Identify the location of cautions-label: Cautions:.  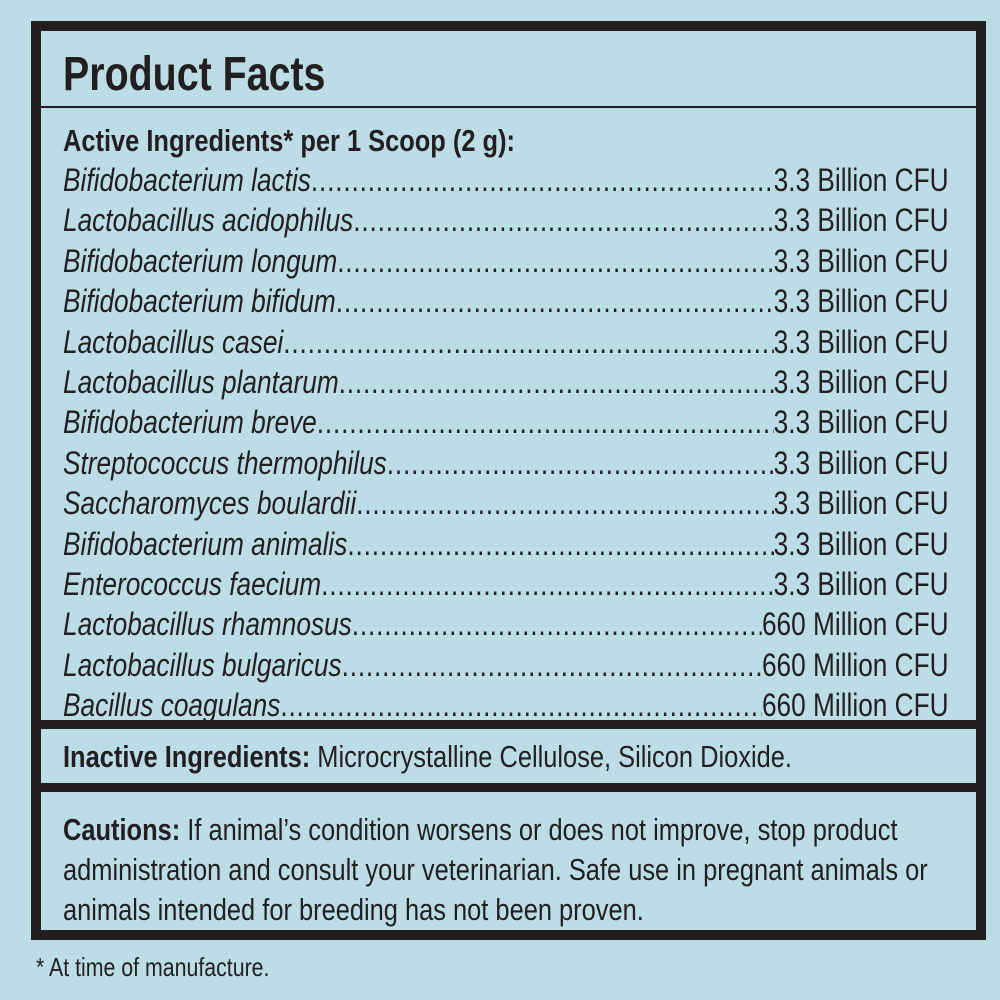
(122, 829).